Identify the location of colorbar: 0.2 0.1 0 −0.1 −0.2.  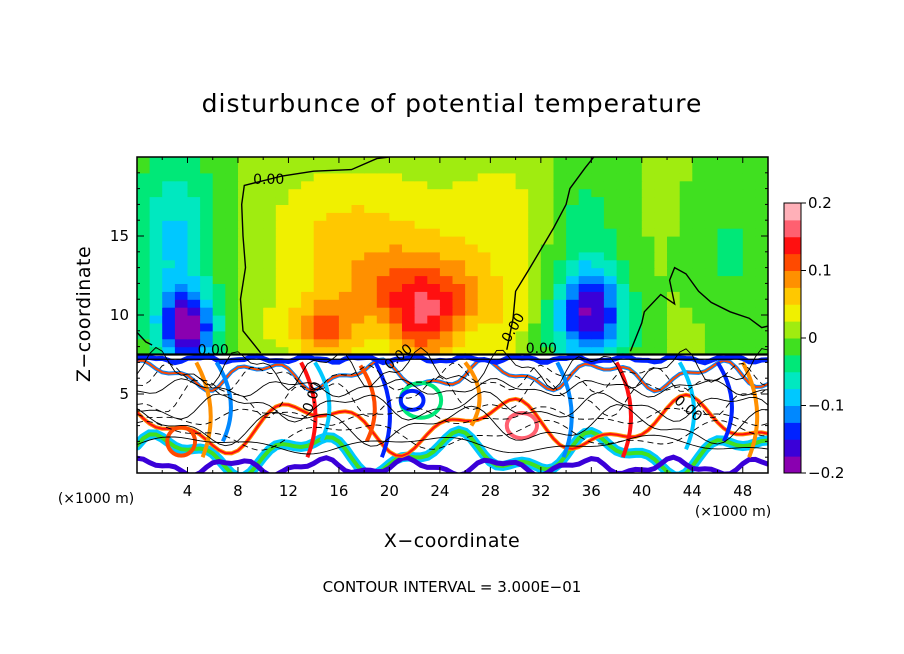
(814, 338).